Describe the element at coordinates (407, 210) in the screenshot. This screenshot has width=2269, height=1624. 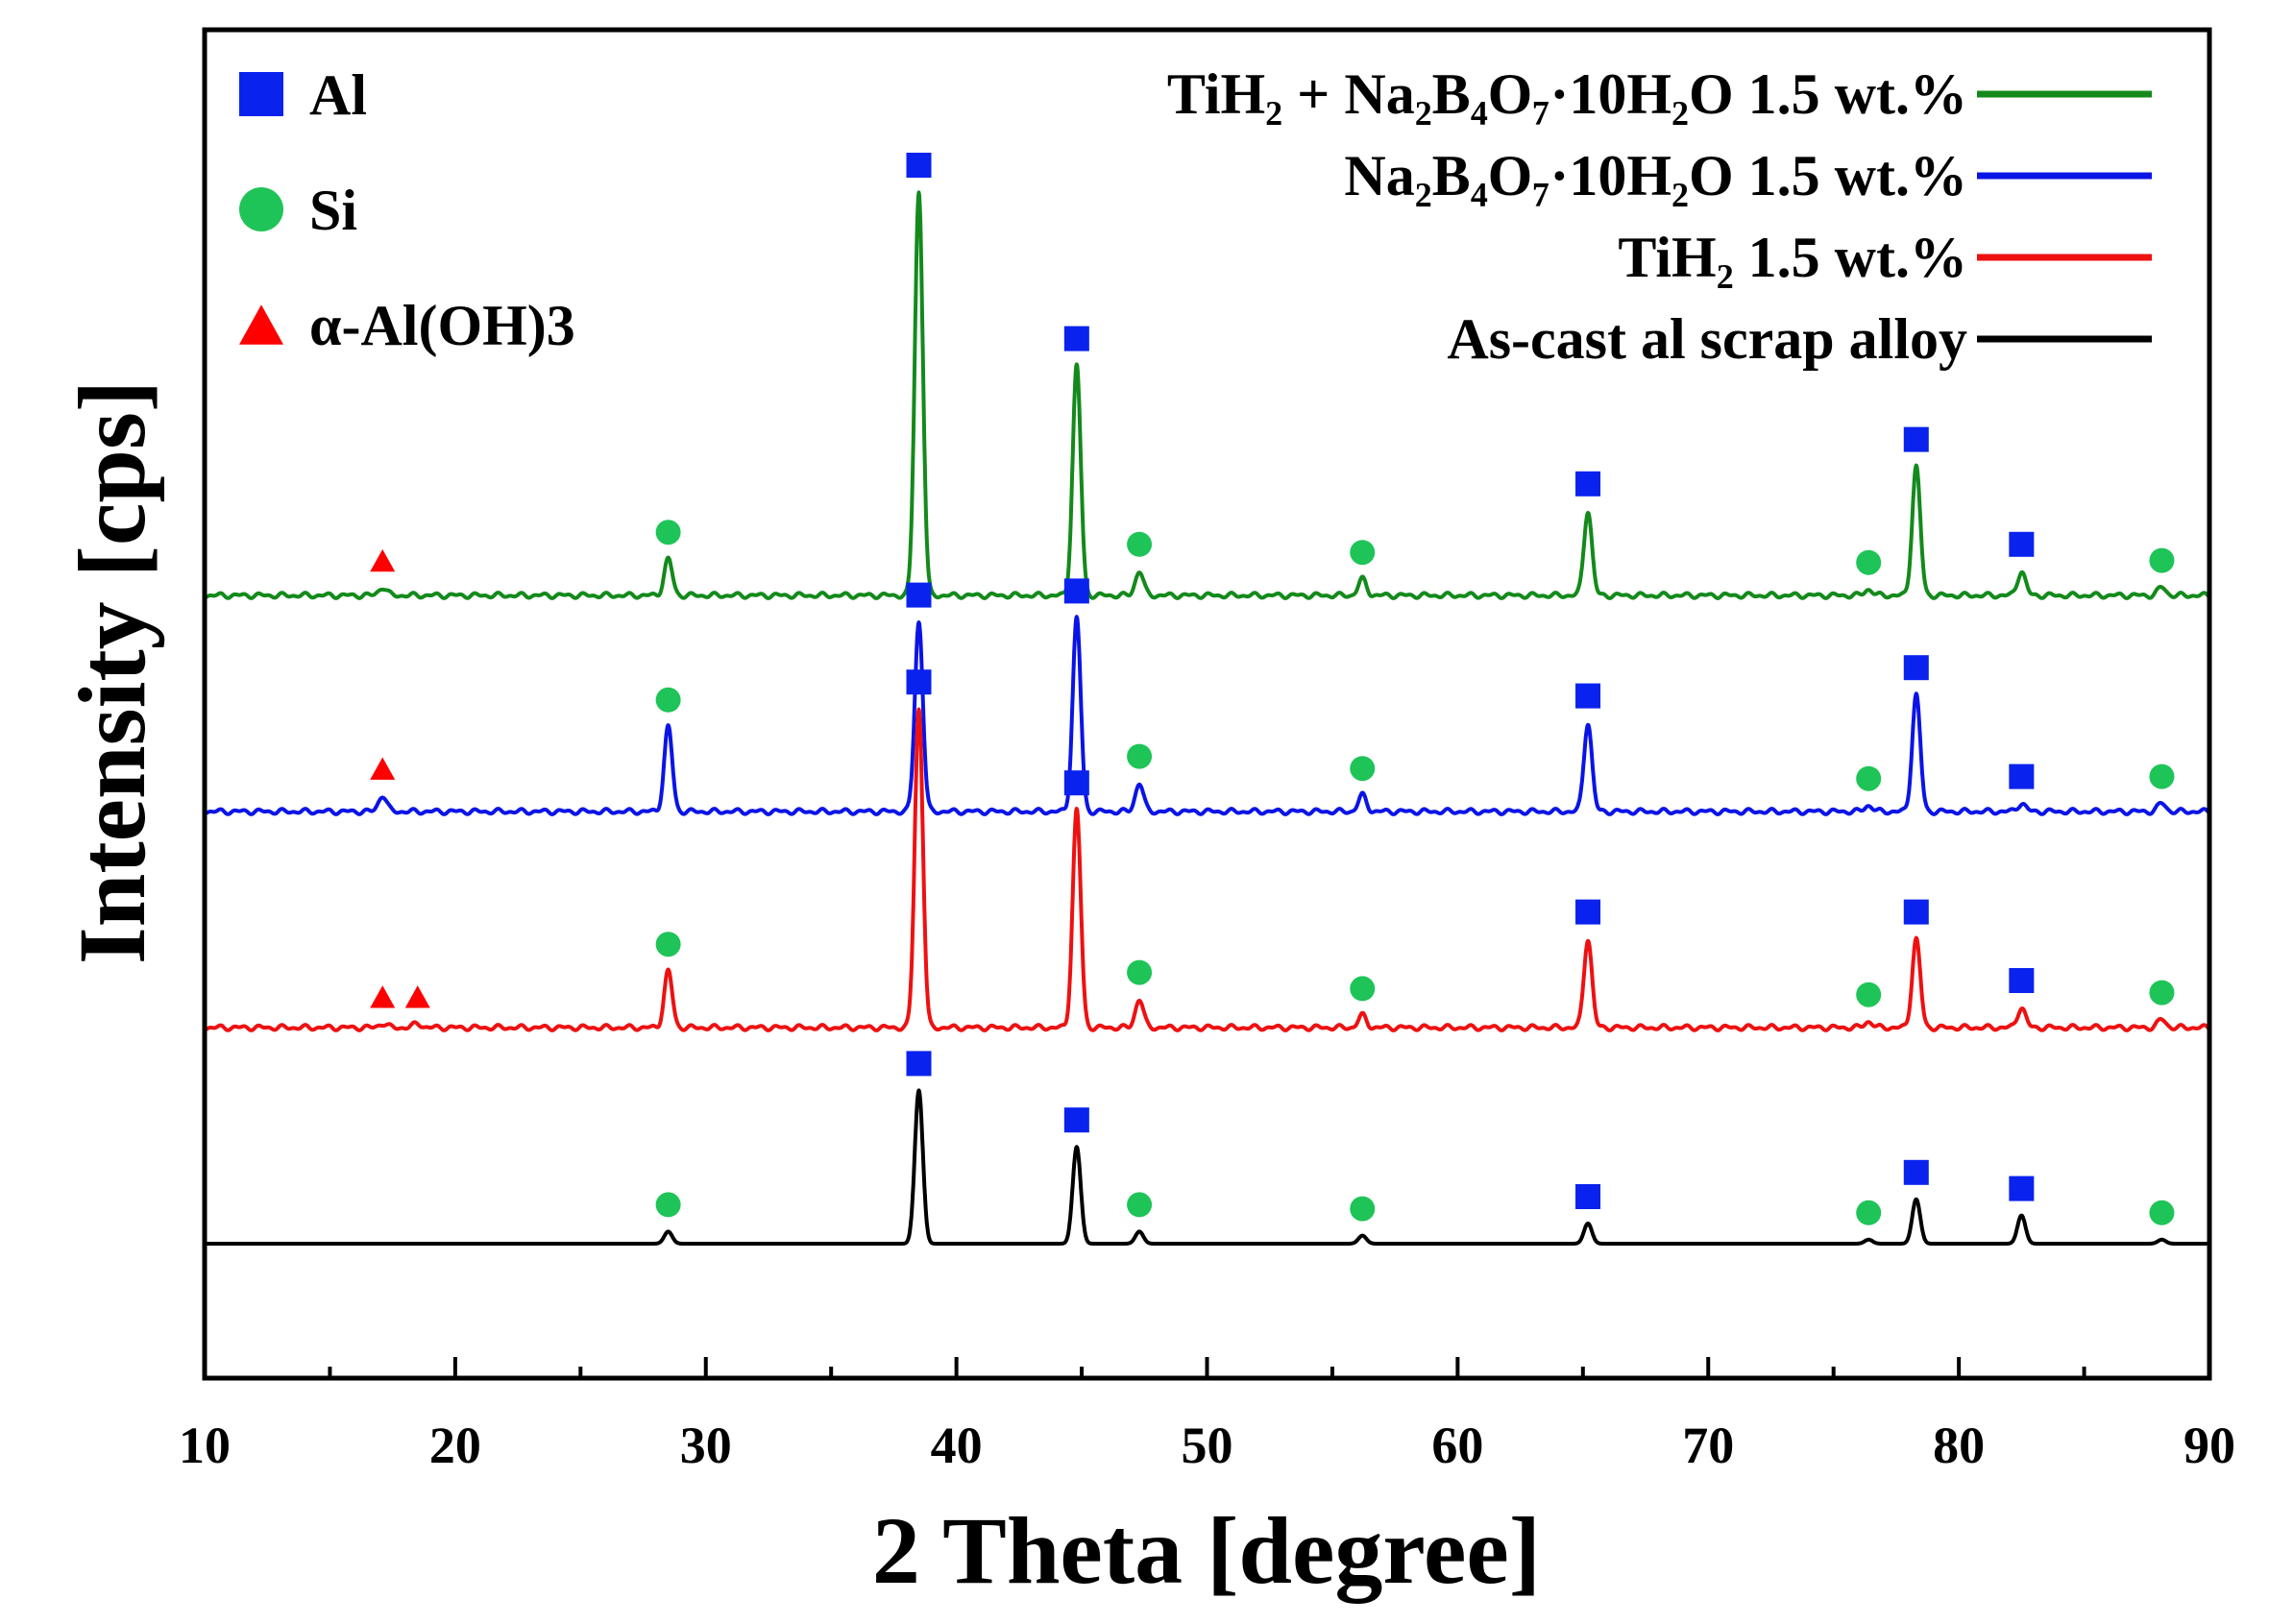
I see `phase-legend: Al Si α-Al(OH)3` at that location.